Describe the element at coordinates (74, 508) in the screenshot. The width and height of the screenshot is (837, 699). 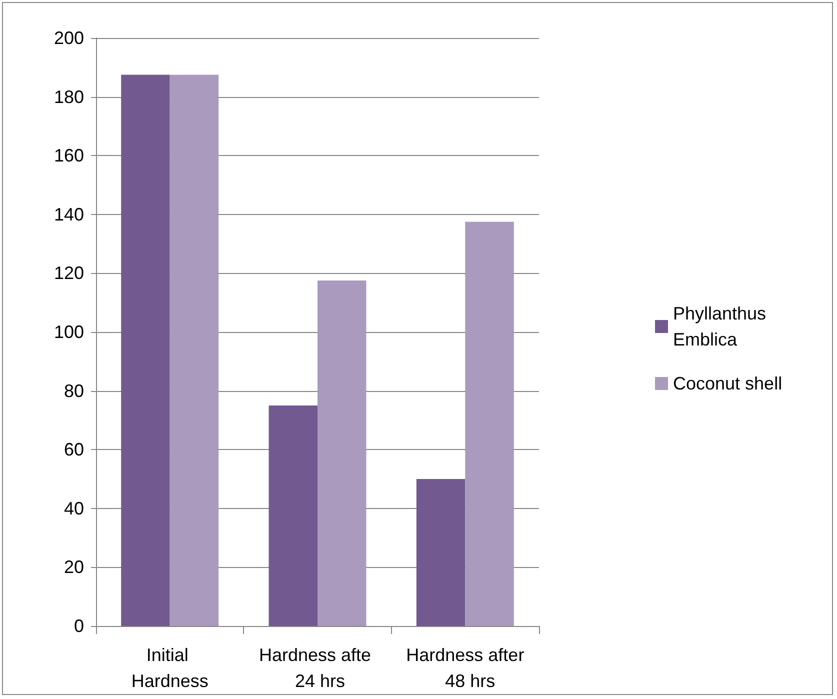
I see `y-tick-label: 40` at that location.